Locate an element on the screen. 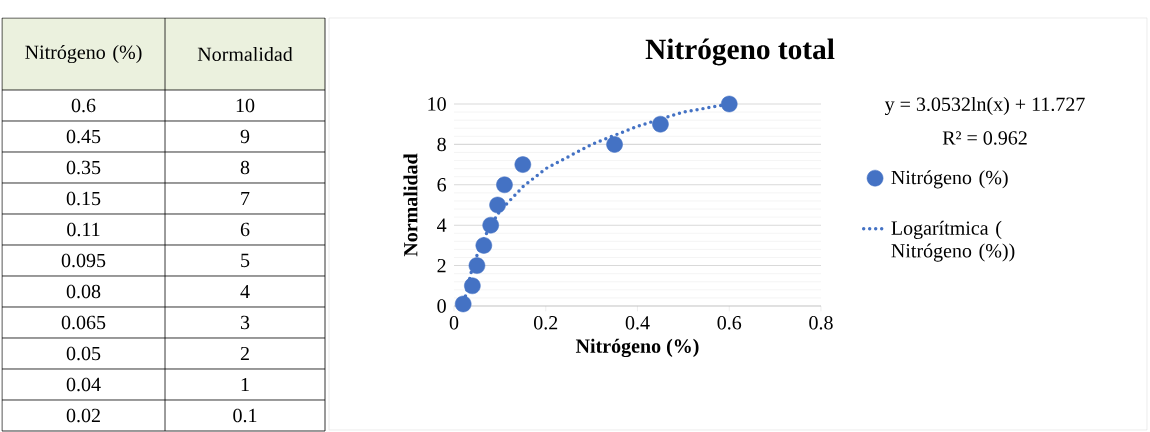  text: R² = 0.962 is located at coordinates (984, 138).